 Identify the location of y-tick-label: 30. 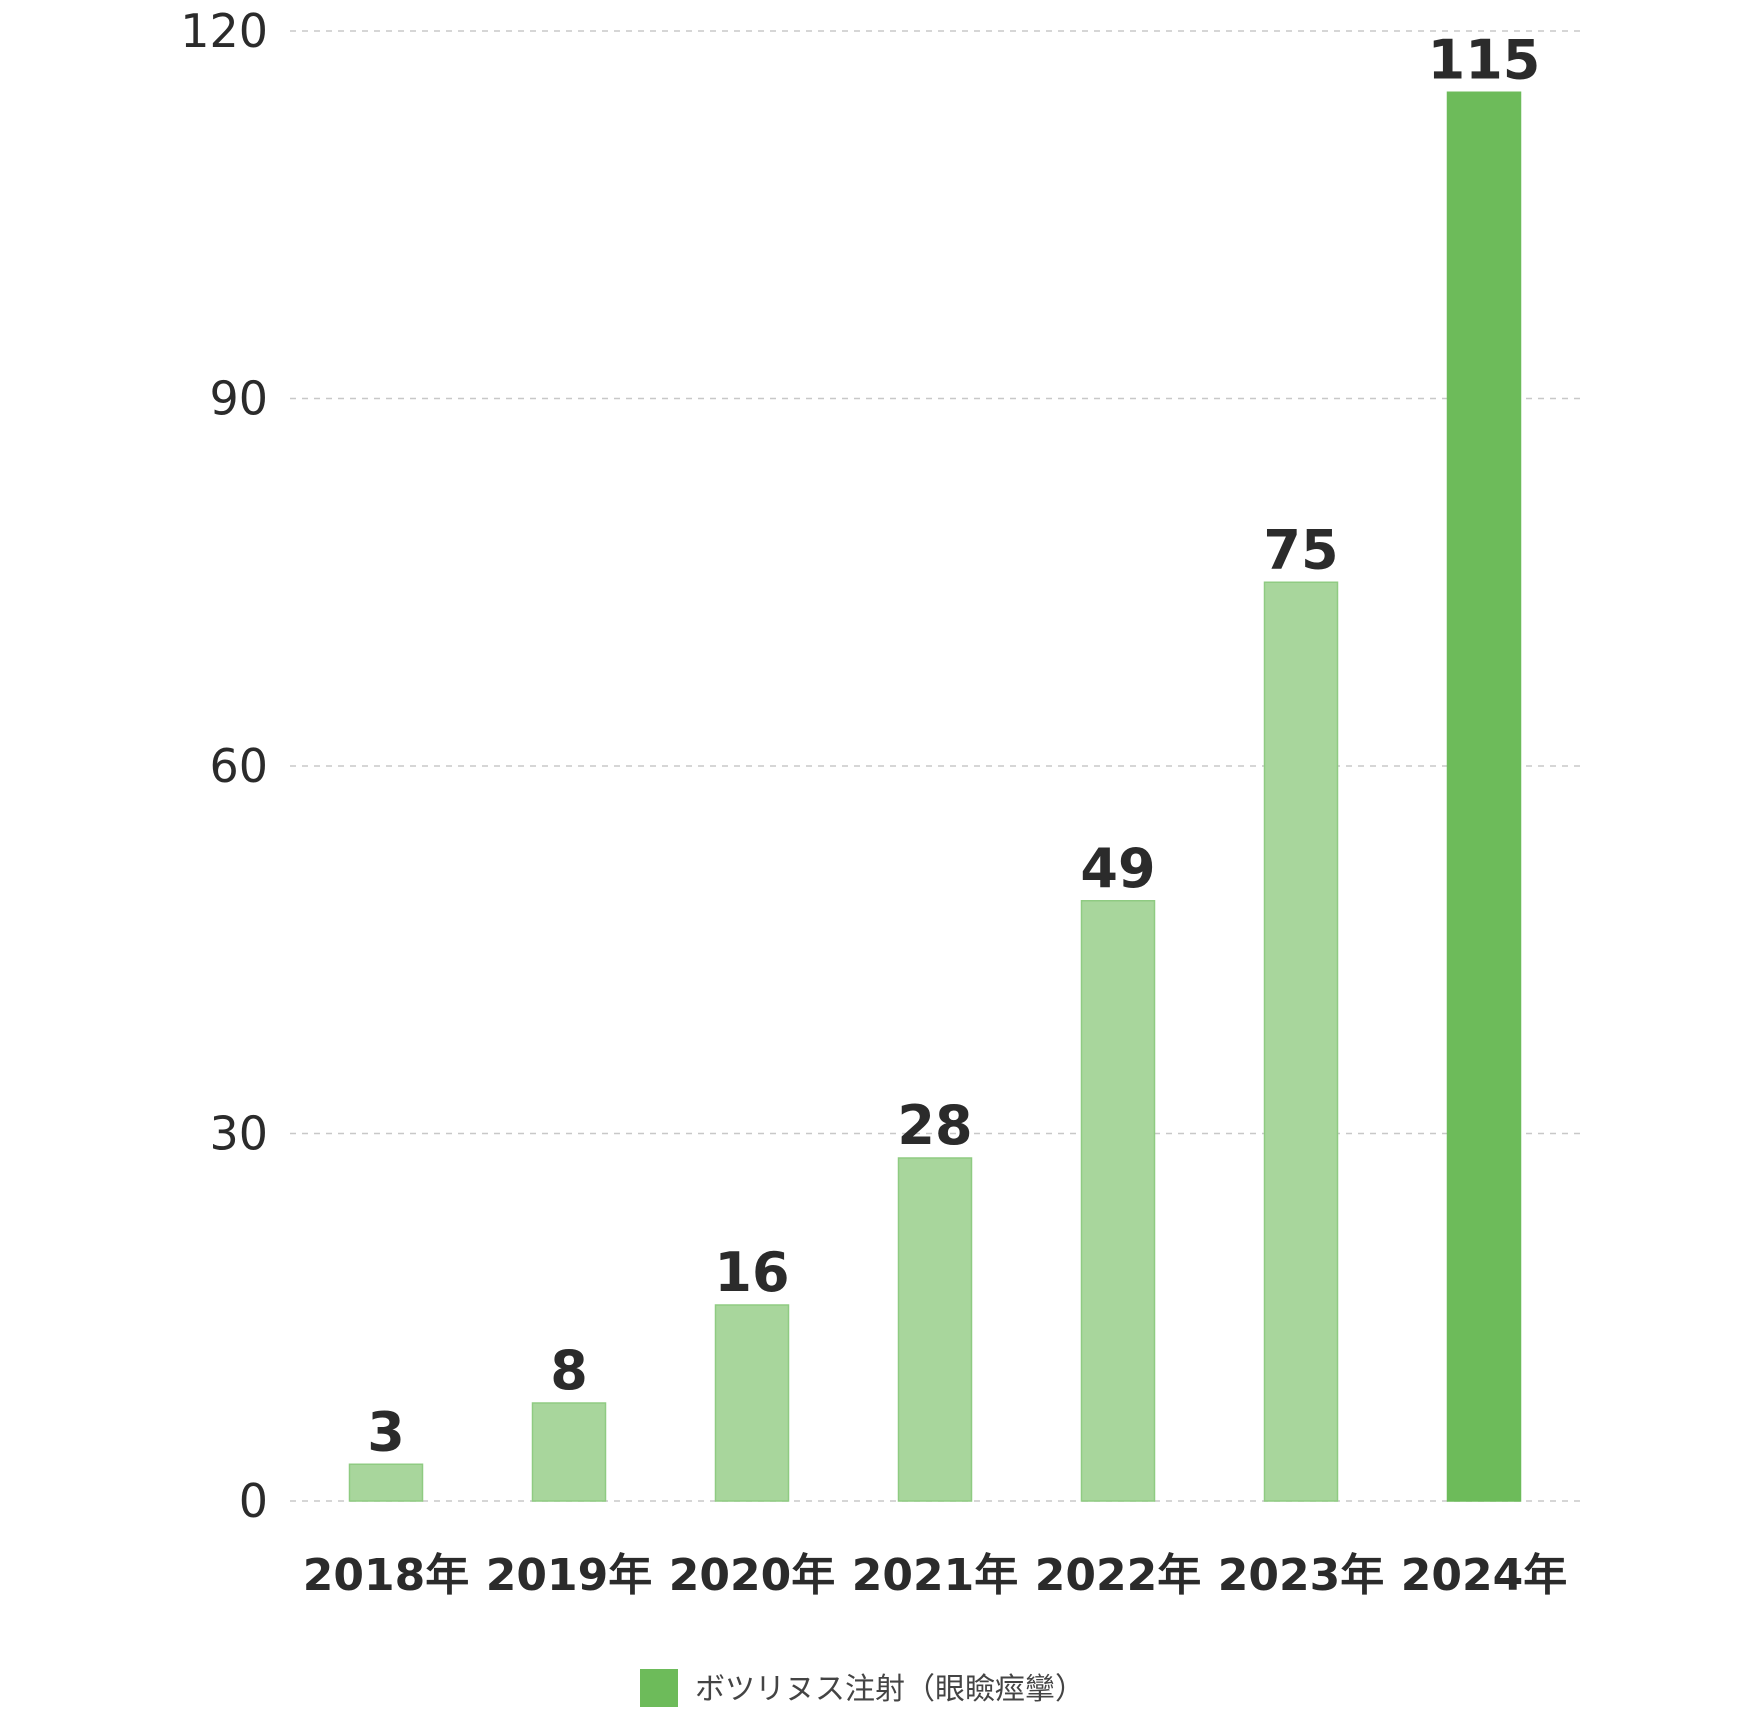
(238, 1134).